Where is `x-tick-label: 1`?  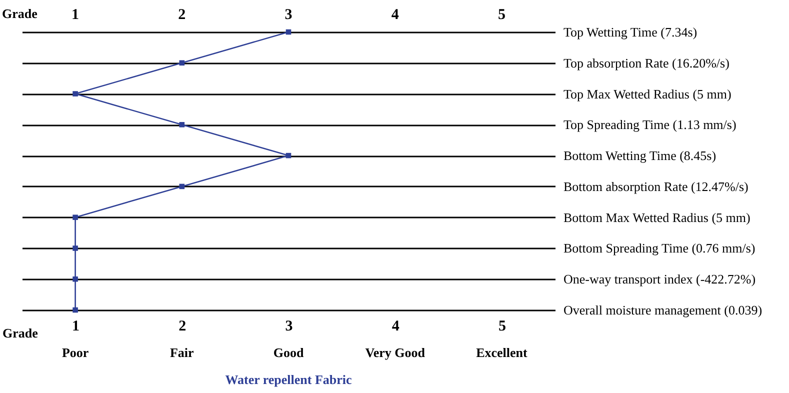 x-tick-label: 1 is located at coordinates (76, 326).